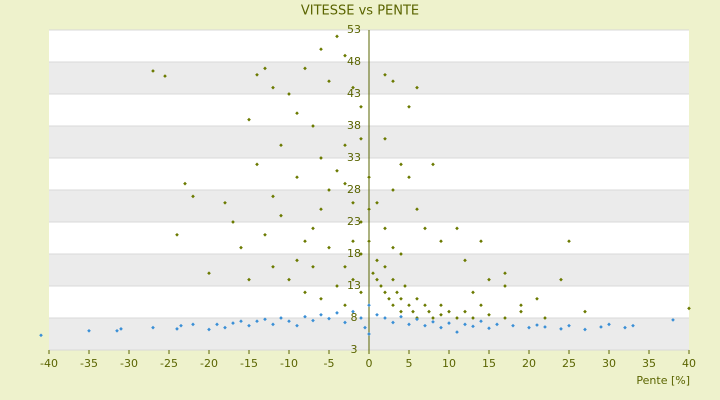  I want to click on x-tick-label: -25, so click(169, 363).